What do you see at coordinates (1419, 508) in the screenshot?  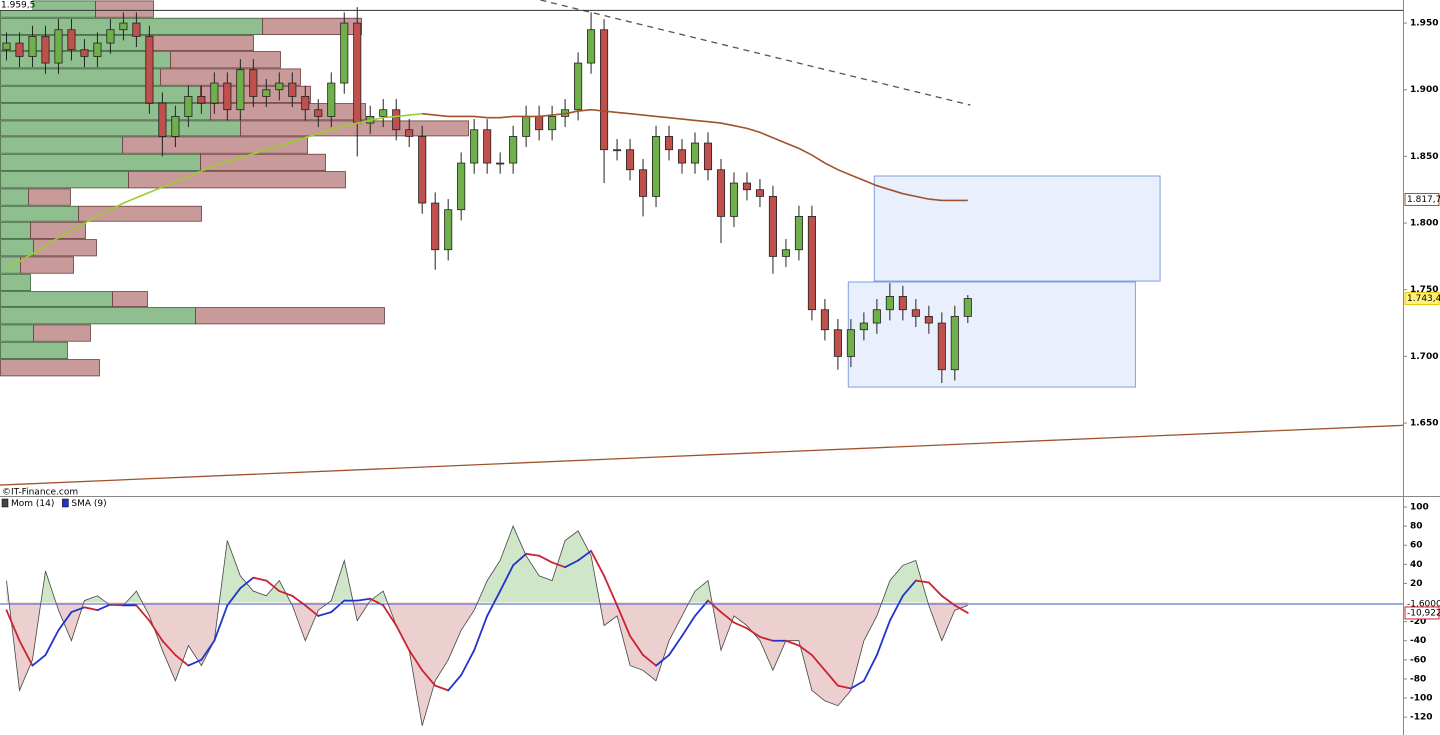 I see `y-tick-label: 100` at bounding box center [1419, 508].